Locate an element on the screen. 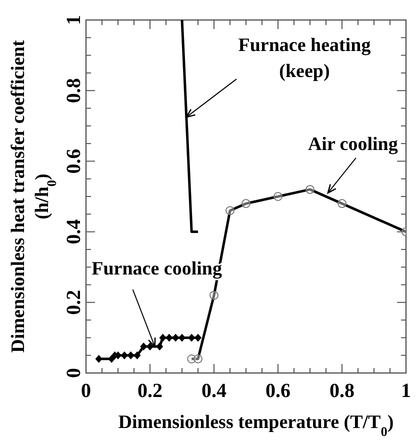 The image size is (420, 442). y-tick-label: 0.4 is located at coordinates (74, 231).